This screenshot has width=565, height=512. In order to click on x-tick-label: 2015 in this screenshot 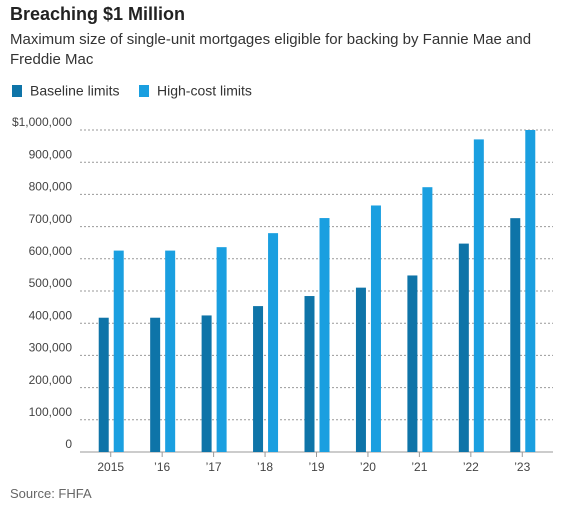, I will do `click(110, 467)`.